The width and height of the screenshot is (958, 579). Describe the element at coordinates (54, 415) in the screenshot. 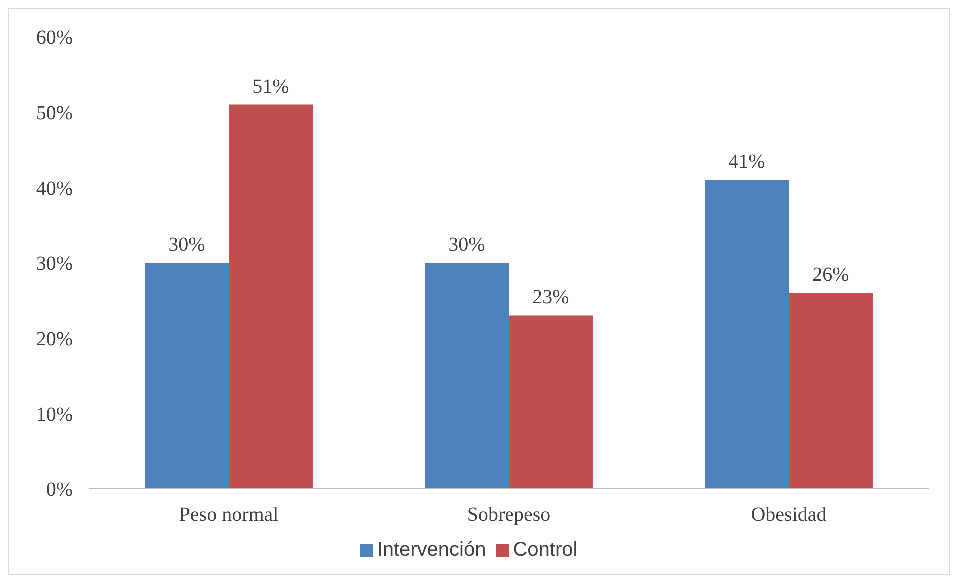

I see `y-tick-label: 10%` at that location.